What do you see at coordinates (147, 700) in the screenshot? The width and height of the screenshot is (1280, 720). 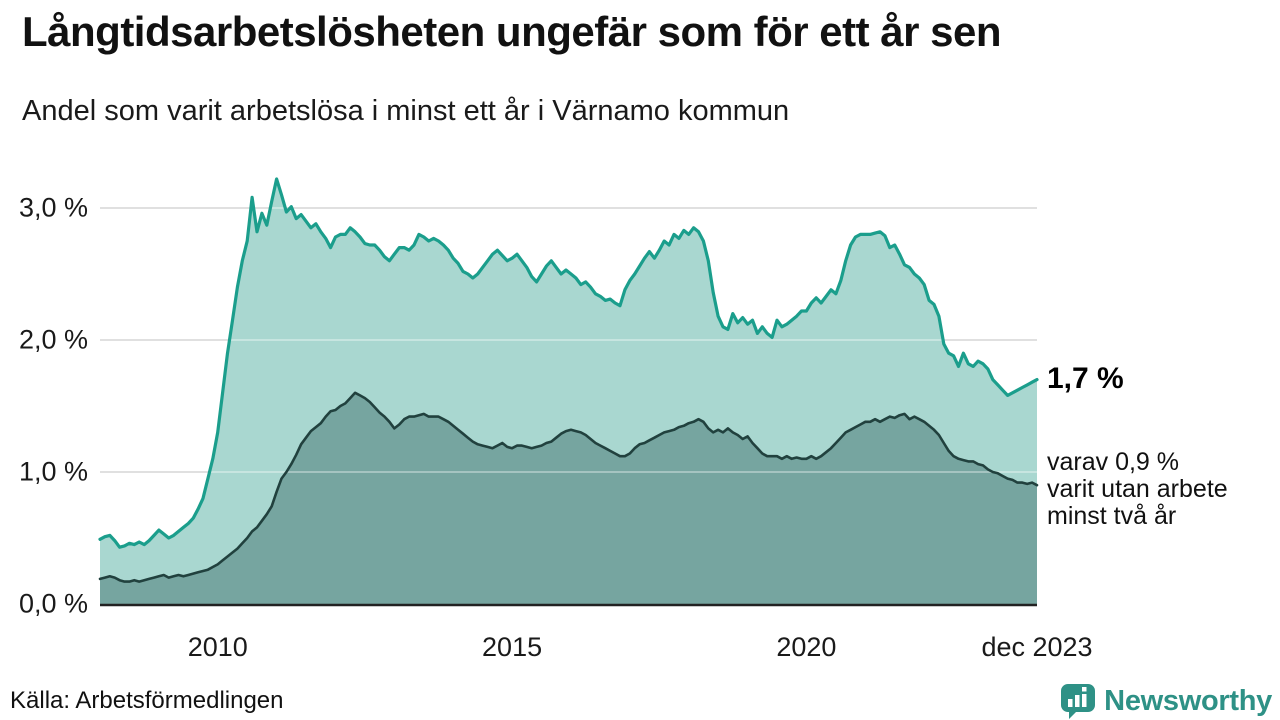 I see `source-note: Källa: Arbetsförmedlingen` at bounding box center [147, 700].